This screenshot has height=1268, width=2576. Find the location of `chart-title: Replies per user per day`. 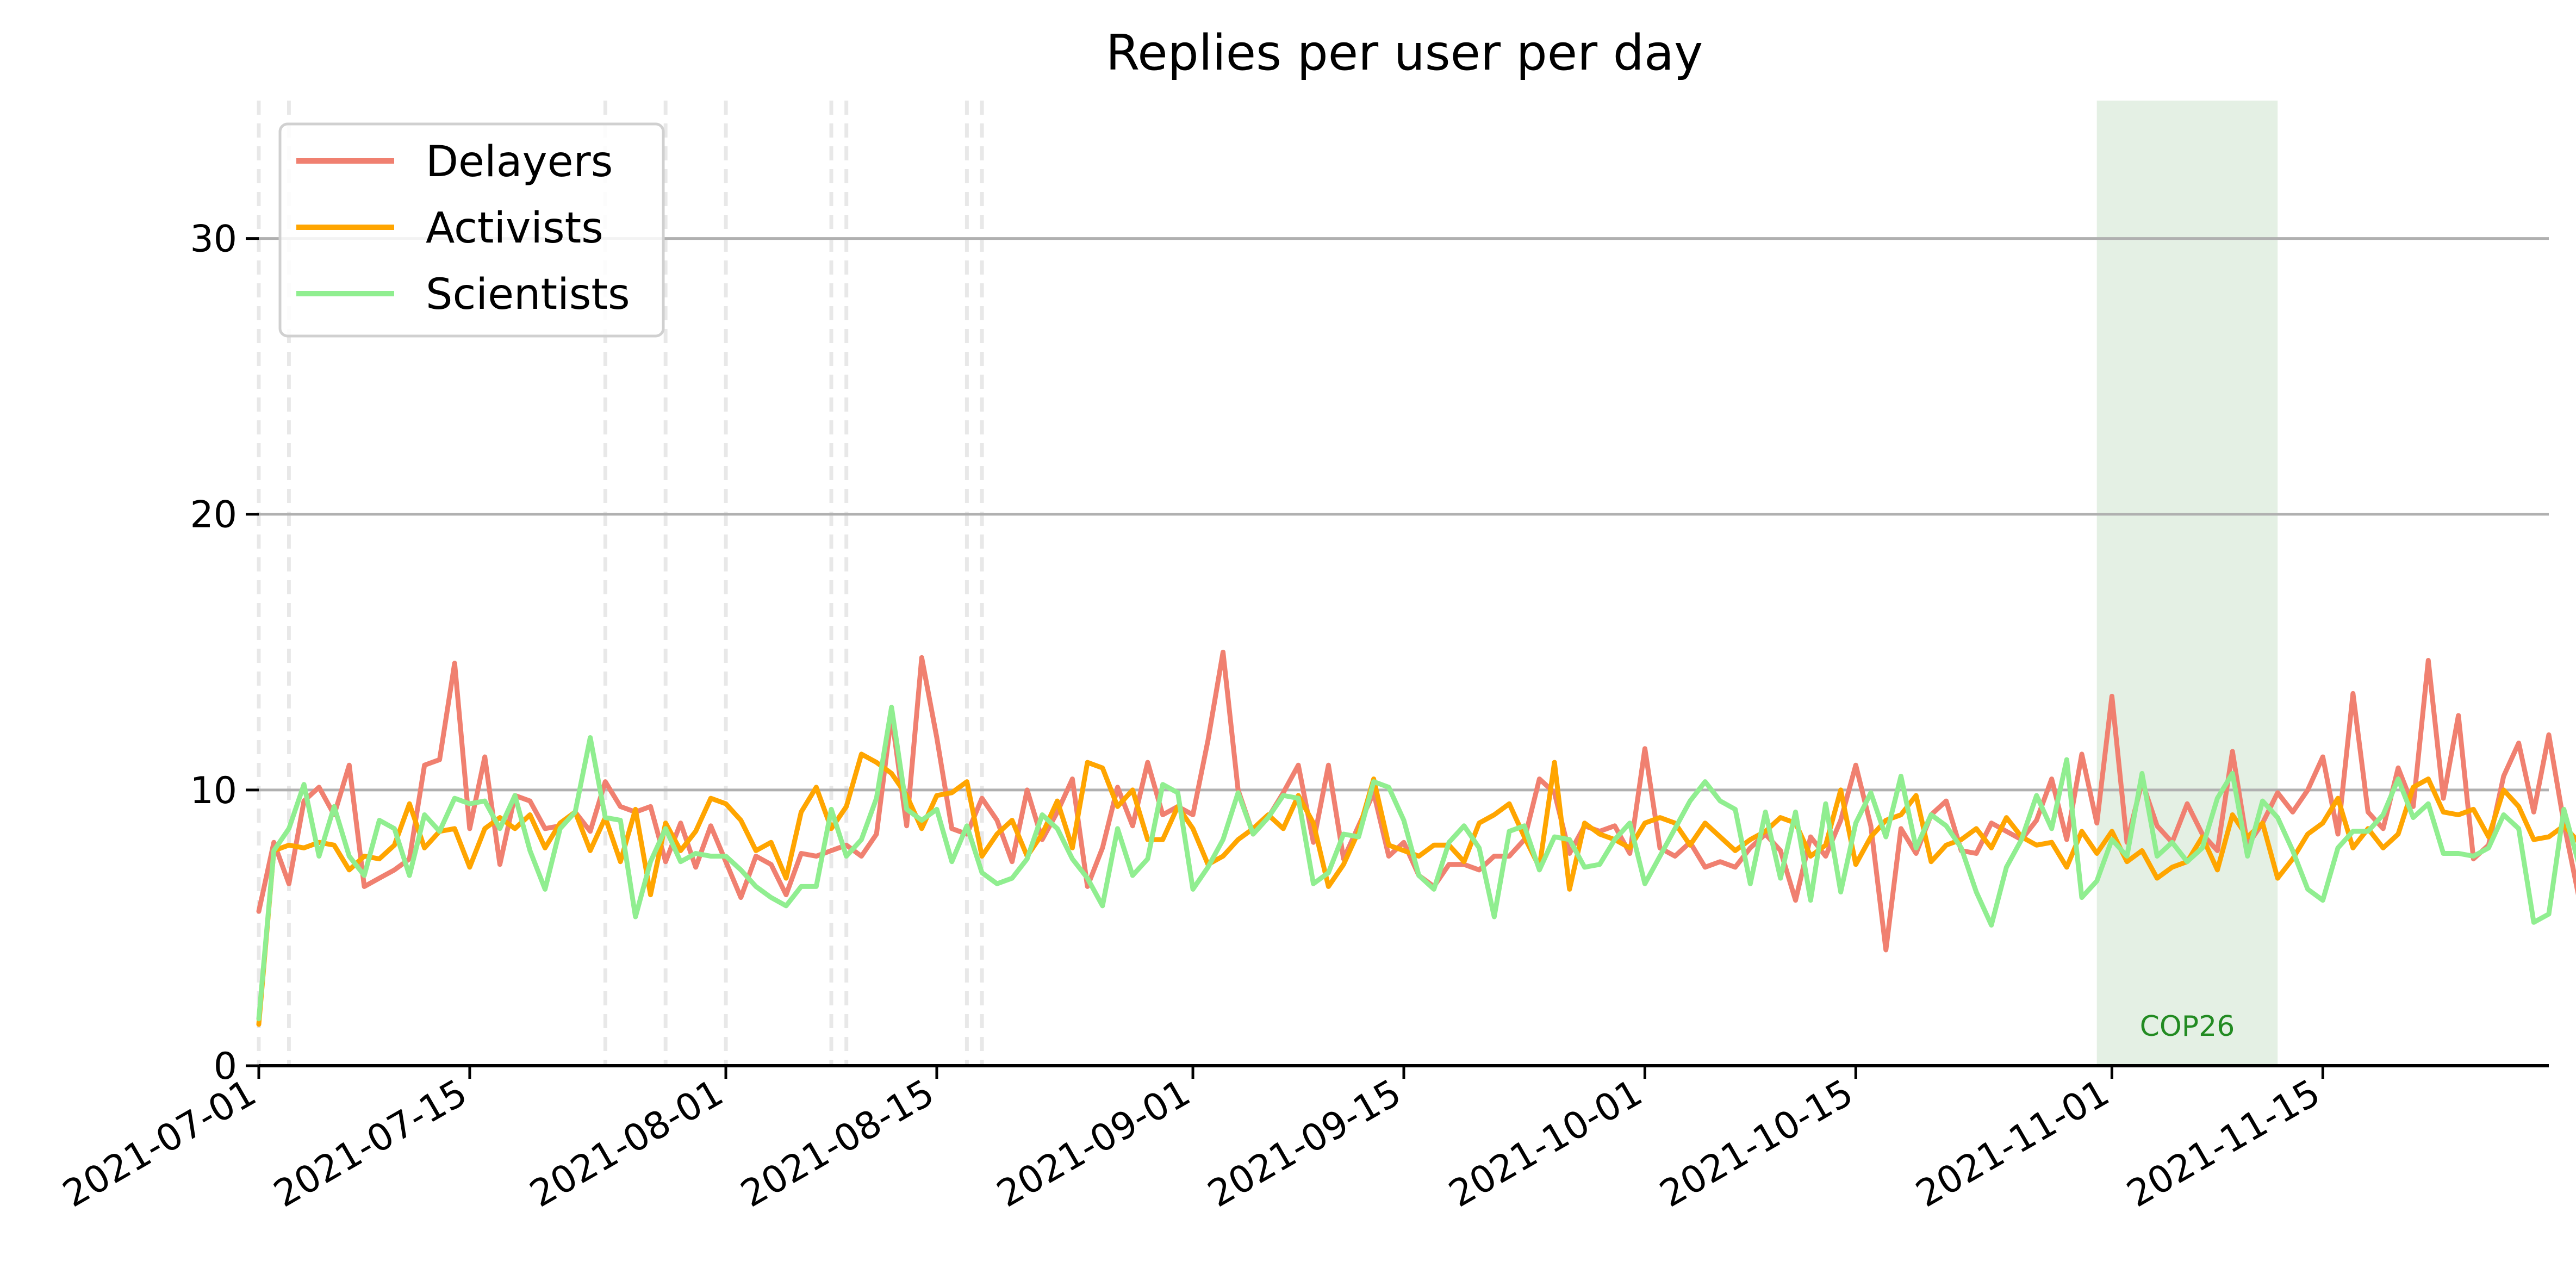

chart-title: Replies per user per day is located at coordinates (1404, 53).